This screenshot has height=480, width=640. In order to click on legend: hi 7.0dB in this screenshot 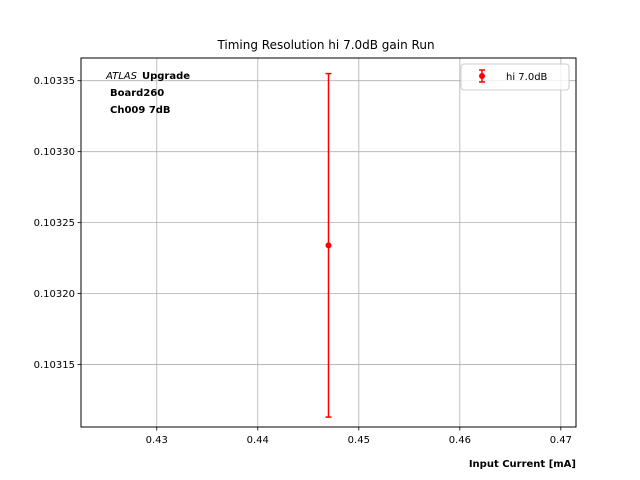, I will do `click(515, 77)`.